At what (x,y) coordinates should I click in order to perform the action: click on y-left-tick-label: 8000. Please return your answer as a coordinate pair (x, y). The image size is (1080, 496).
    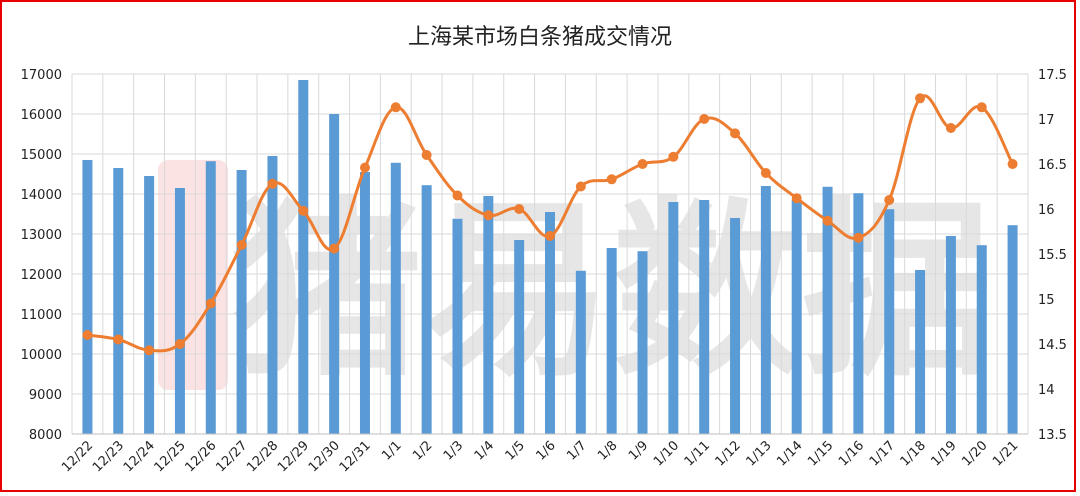
    Looking at the image, I should click on (45, 435).